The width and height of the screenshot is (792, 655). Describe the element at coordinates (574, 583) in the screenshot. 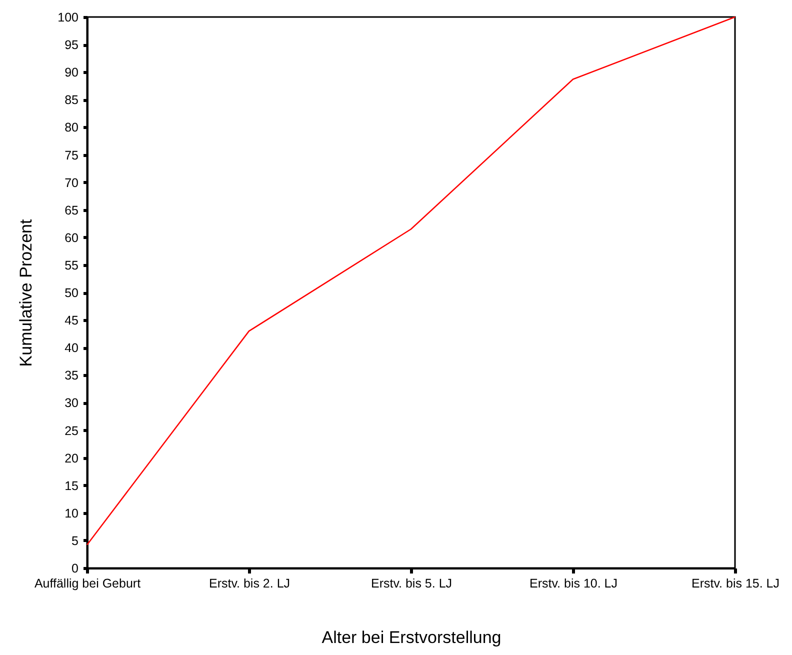

I see `x-tick-label: Erstv. bis 10. LJ` at that location.